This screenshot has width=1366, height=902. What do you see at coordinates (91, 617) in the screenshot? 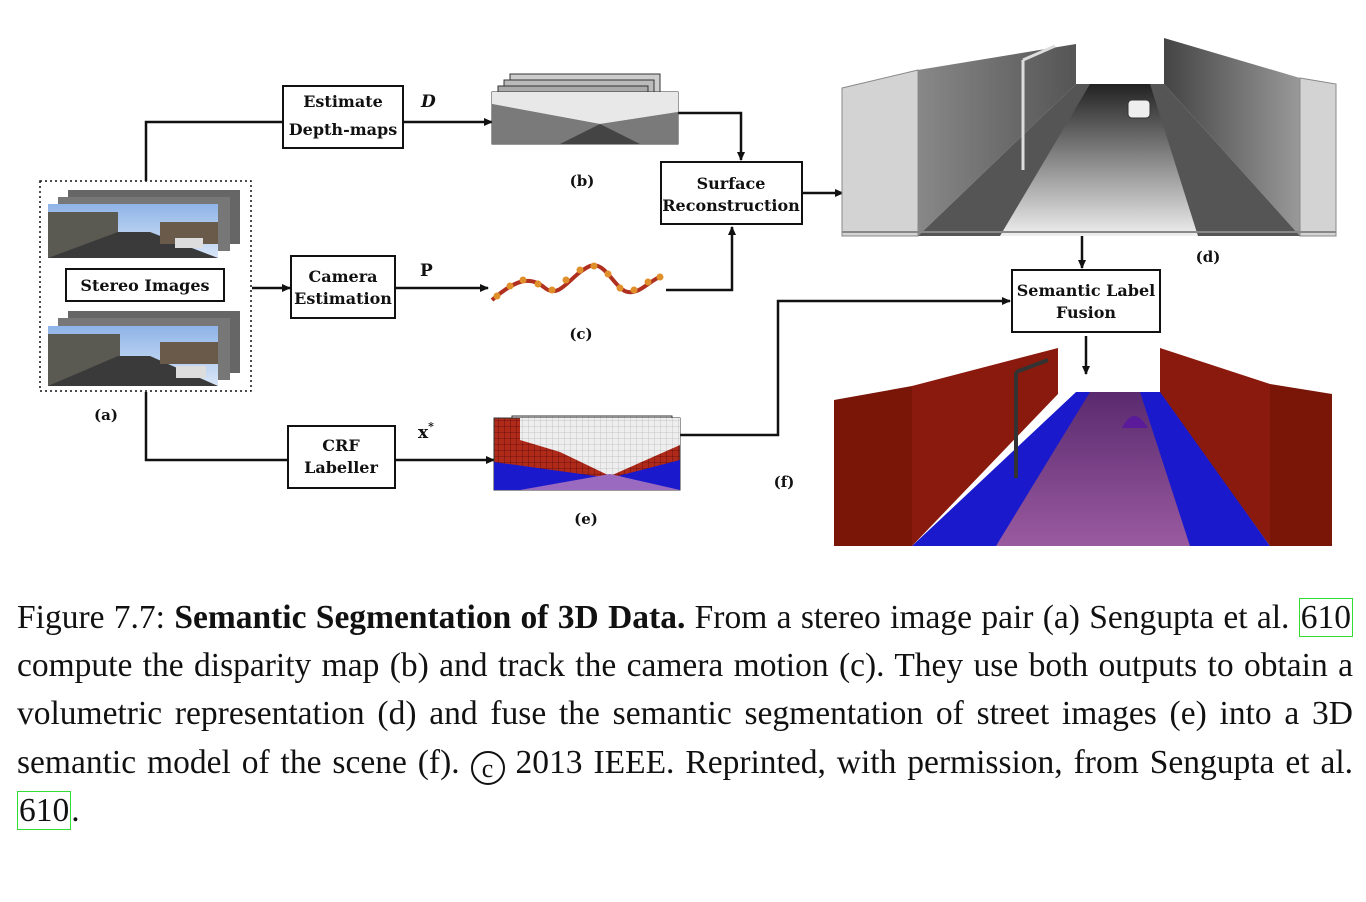
I see `caption-prefix: Figure 7.7:` at bounding box center [91, 617].